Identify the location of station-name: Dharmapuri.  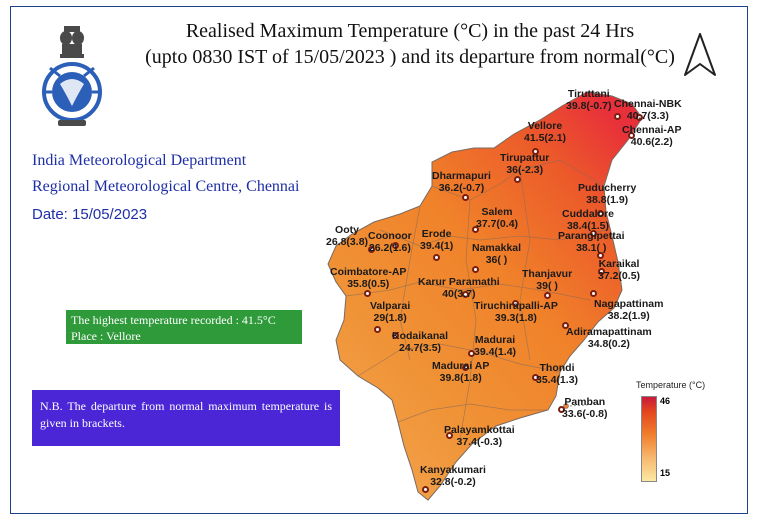
(461, 176).